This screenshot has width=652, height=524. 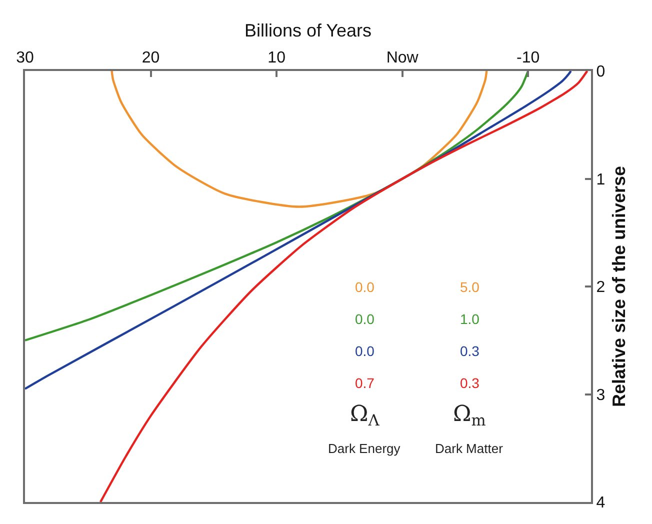 I want to click on annotation: Ω$_{m}$, so click(x=469, y=416).